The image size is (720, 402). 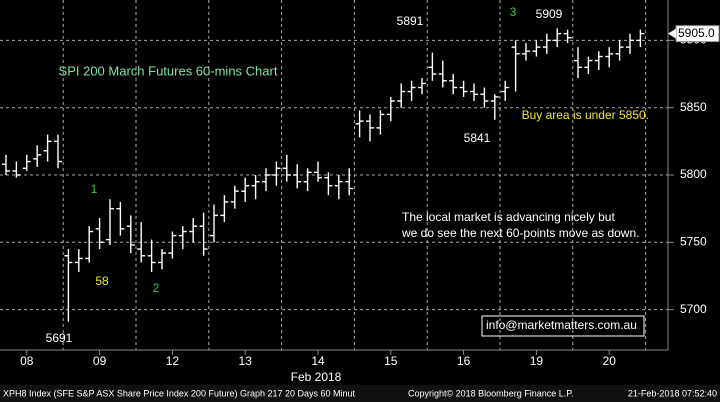 What do you see at coordinates (477, 138) in the screenshot?
I see `annotation: 5841` at bounding box center [477, 138].